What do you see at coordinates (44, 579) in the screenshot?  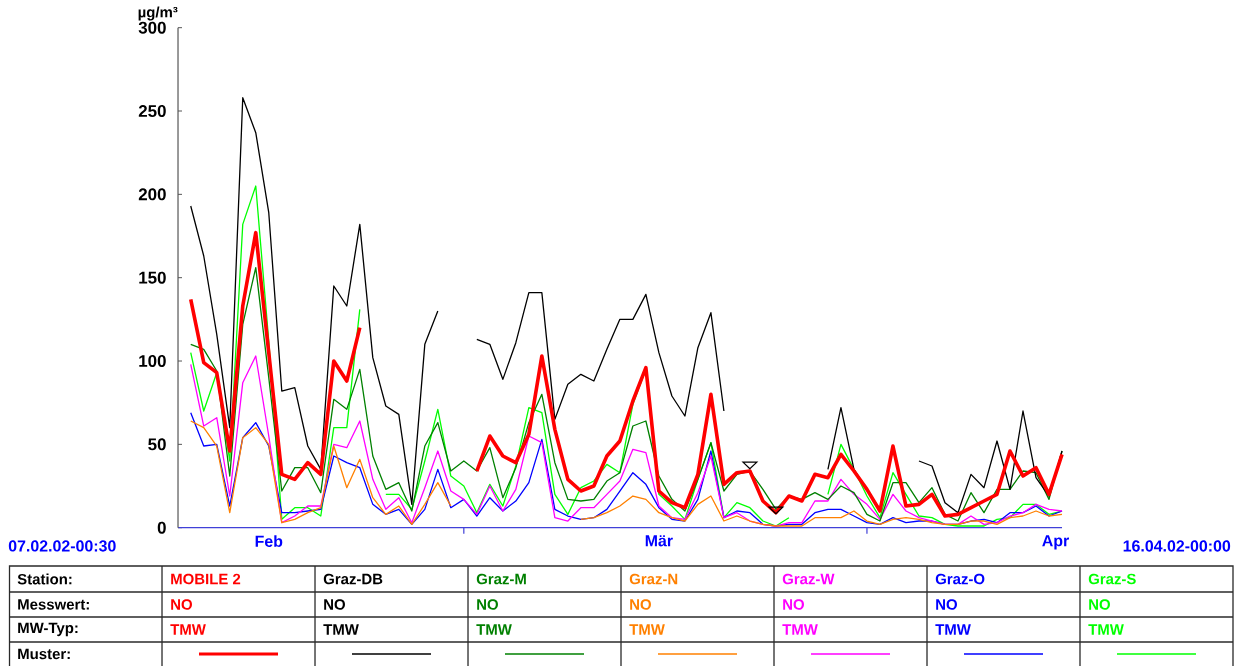 I see `text: Station:` at bounding box center [44, 579].